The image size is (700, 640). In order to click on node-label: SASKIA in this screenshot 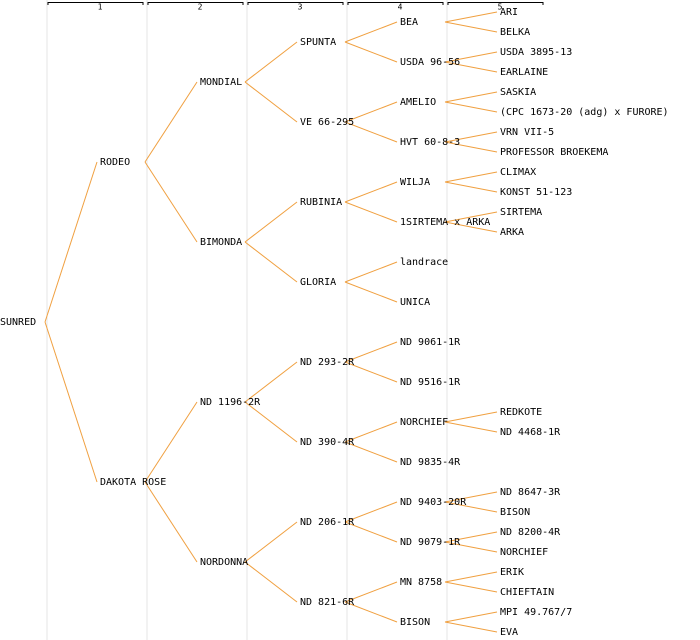, I will do `click(518, 92)`.